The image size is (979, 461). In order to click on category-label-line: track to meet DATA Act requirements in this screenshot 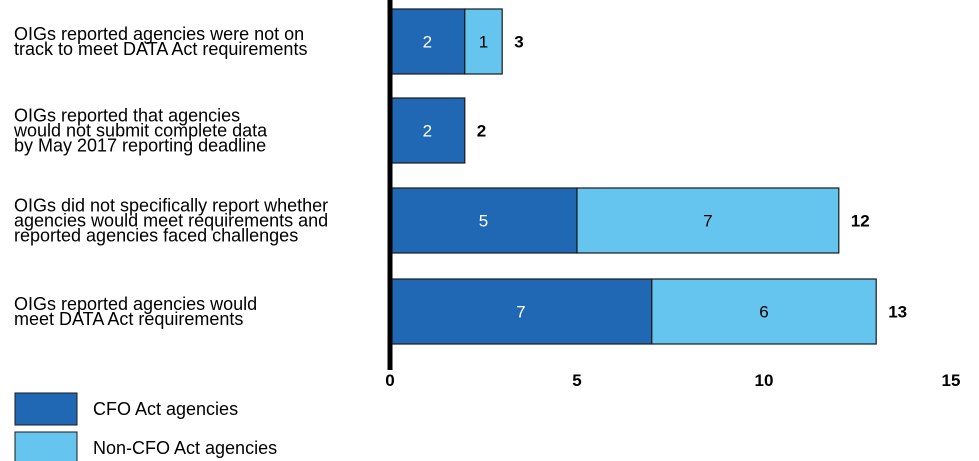, I will do `click(160, 49)`.